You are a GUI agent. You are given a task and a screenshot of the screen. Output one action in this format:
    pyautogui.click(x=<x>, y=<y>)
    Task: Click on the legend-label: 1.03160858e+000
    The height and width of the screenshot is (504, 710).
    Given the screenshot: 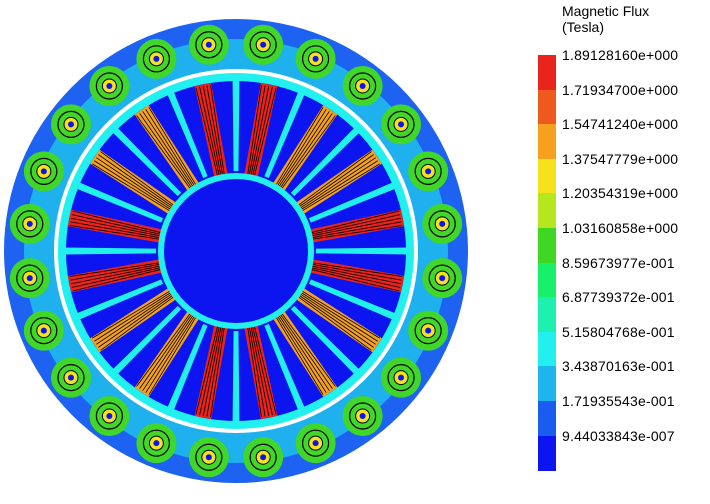 What is the action you would take?
    pyautogui.click(x=620, y=228)
    